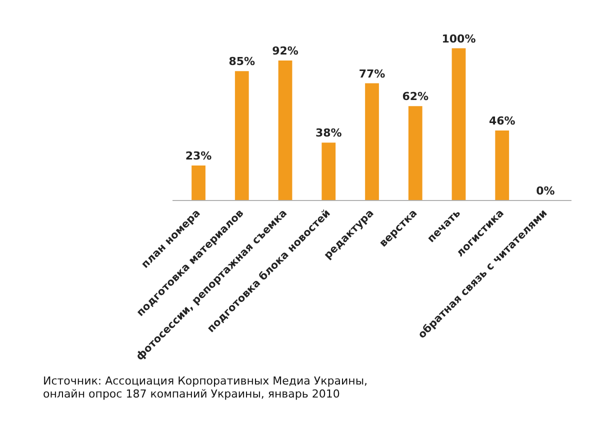 This screenshot has width=600, height=425. I want to click on data-label: 85%, so click(242, 61).